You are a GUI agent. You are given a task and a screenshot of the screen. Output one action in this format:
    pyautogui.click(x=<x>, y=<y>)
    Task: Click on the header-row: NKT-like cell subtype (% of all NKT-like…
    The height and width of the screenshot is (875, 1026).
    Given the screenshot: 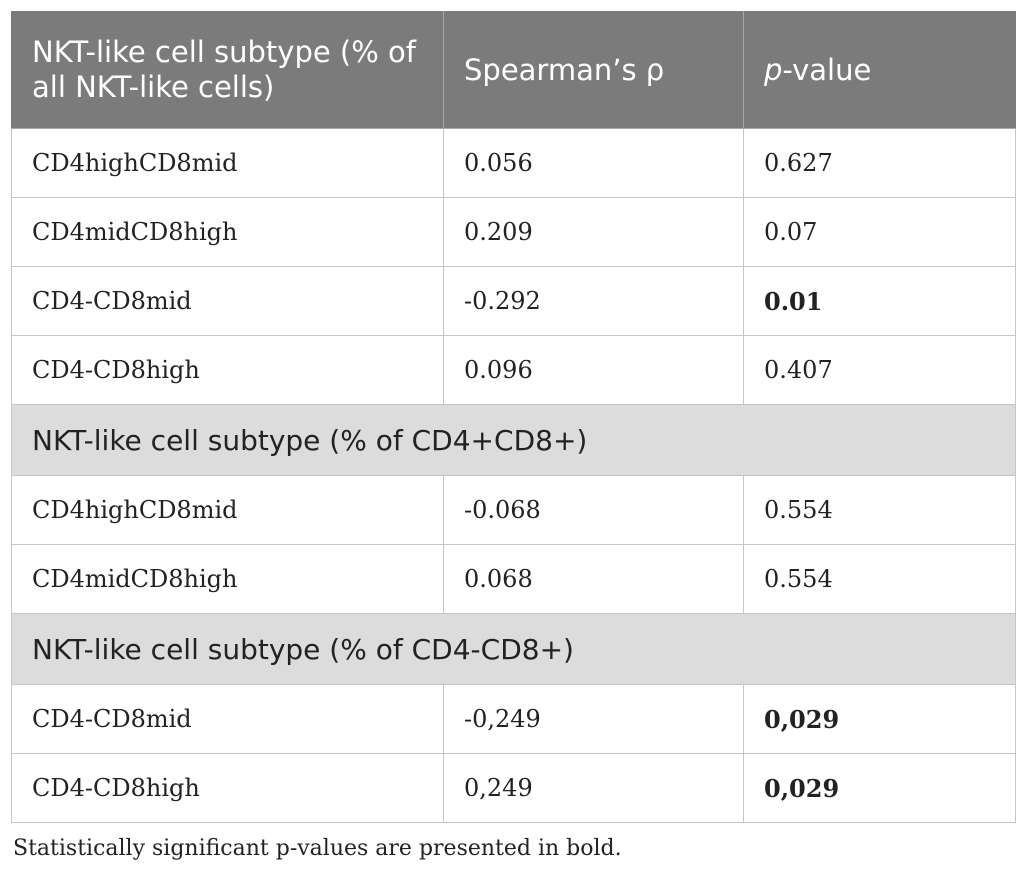 What is the action you would take?
    pyautogui.click(x=513, y=70)
    